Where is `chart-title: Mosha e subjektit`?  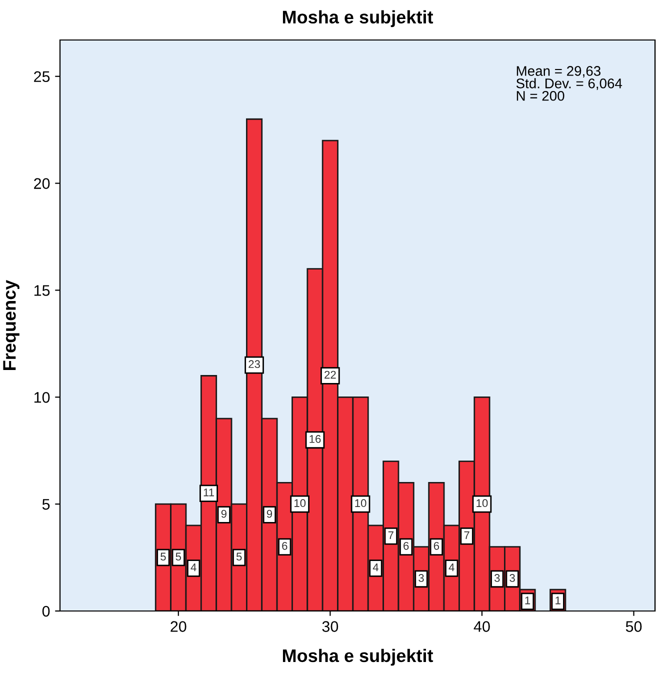
chart-title: Mosha e subjektit is located at coordinates (358, 19).